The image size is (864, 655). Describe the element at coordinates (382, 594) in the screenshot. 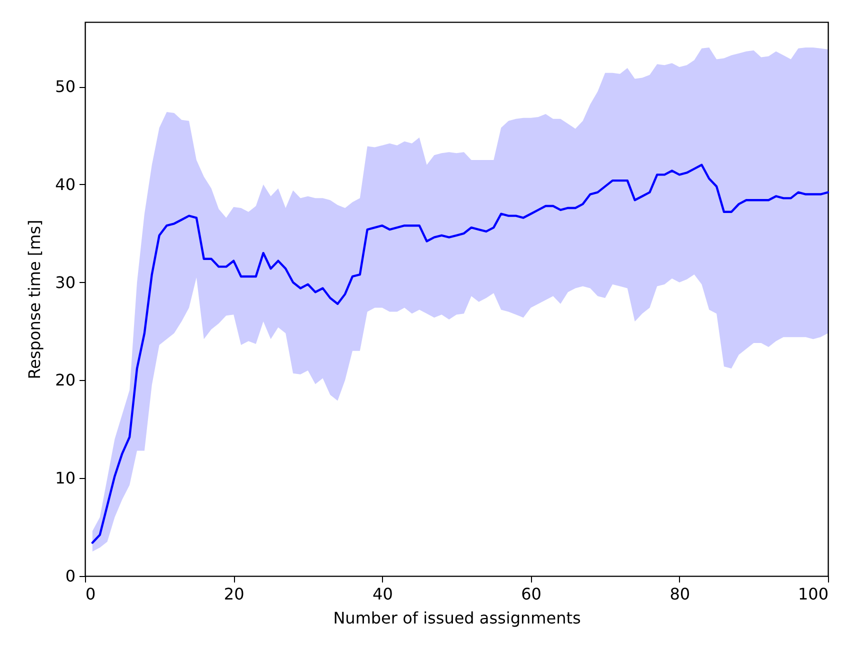

I see `x-tick-label: 40` at that location.